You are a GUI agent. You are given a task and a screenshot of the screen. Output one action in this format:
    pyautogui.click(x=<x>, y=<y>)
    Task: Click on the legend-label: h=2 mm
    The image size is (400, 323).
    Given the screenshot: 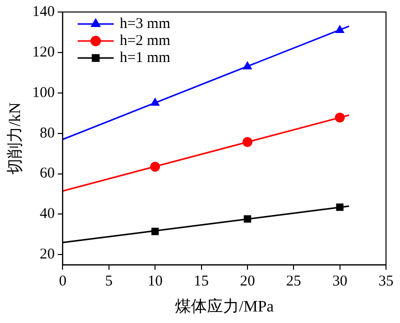 What is the action you would take?
    pyautogui.click(x=145, y=40)
    